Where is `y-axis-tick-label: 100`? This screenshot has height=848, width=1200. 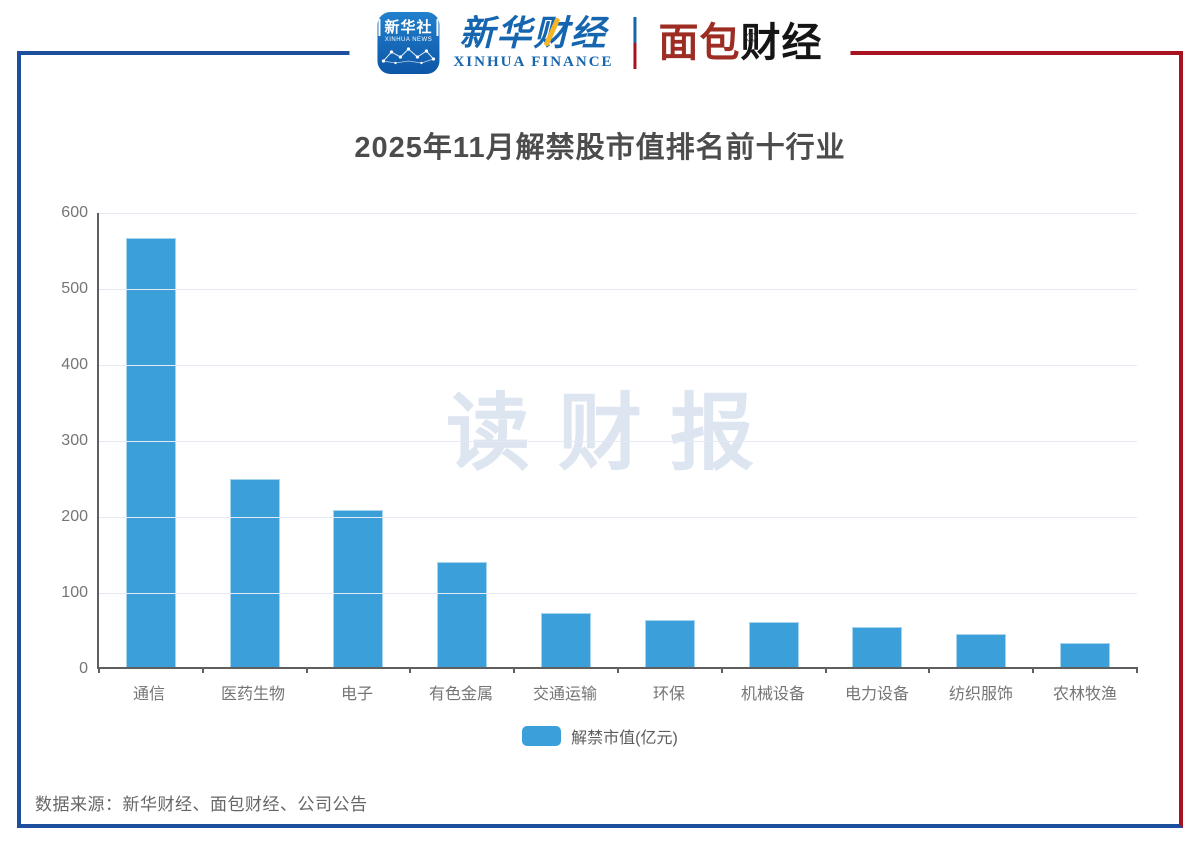
y-axis-tick-label: 100 is located at coordinates (74, 592).